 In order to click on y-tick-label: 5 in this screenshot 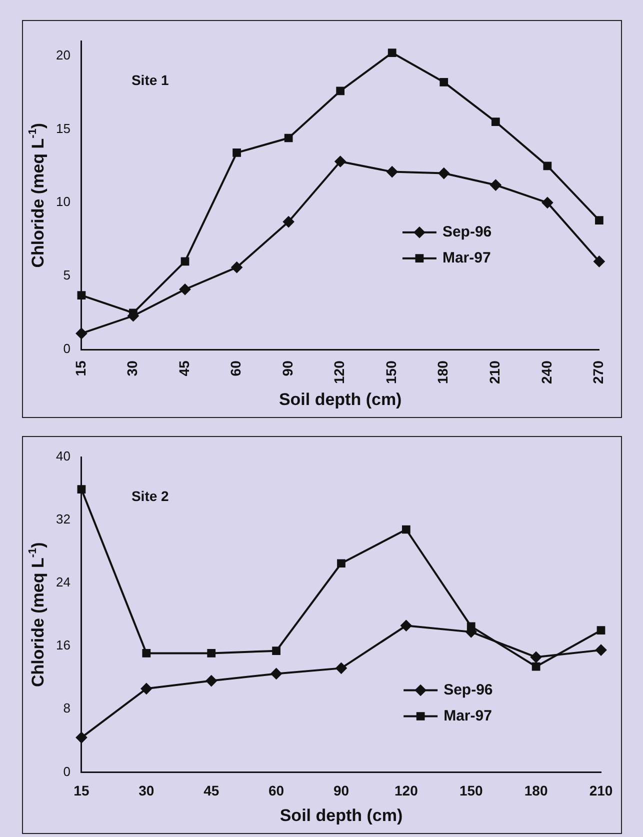, I will do `click(66, 275)`.